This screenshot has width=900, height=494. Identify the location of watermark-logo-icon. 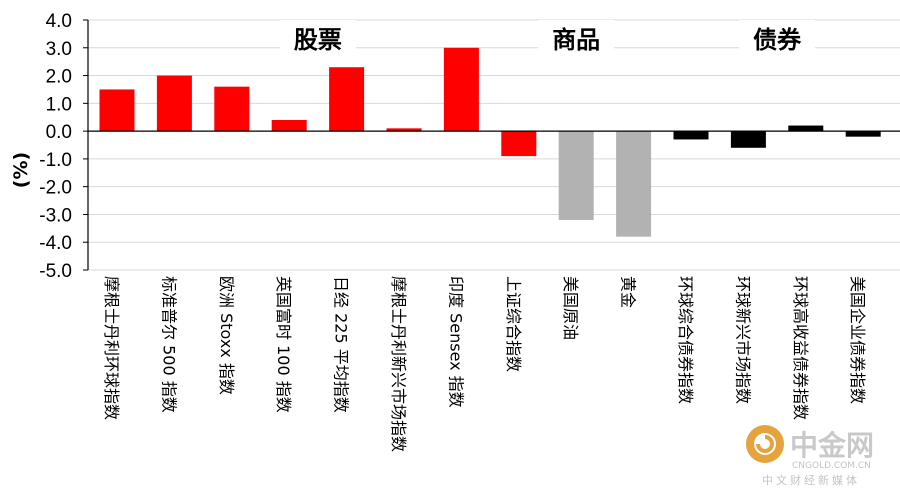
(765, 444).